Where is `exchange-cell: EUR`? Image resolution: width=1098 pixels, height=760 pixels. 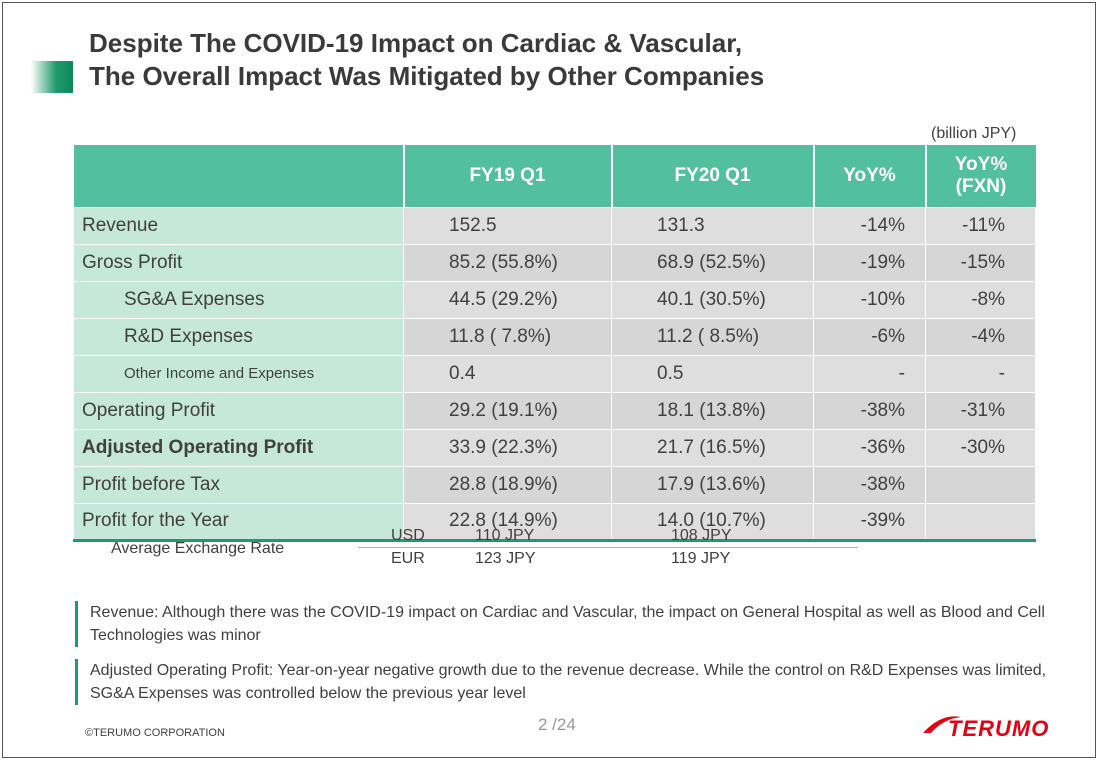 exchange-cell: EUR is located at coordinates (408, 558).